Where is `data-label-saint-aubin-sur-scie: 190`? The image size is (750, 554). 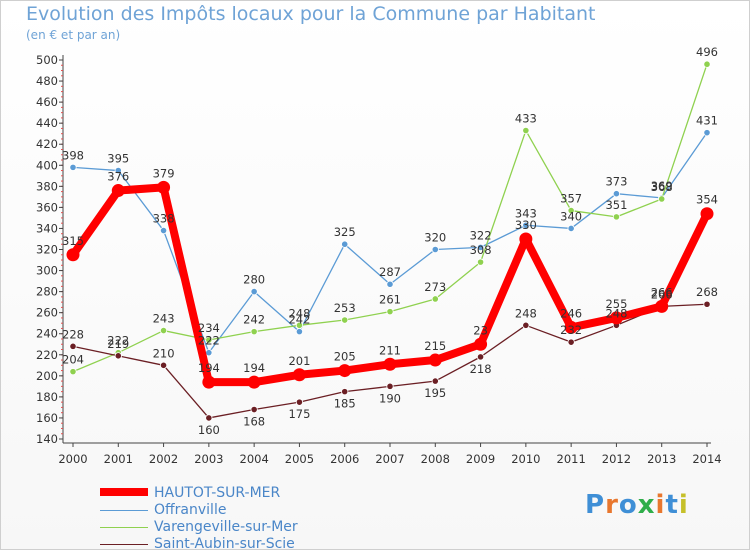
data-label-saint-aubin-sur-scie: 190 is located at coordinates (390, 398).